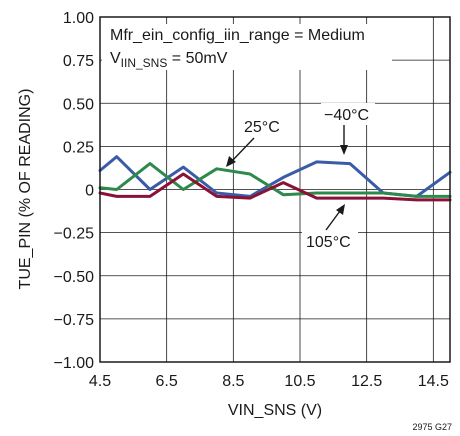  Describe the element at coordinates (74, 234) in the screenshot. I see `y-tick-label: −0.25` at that location.